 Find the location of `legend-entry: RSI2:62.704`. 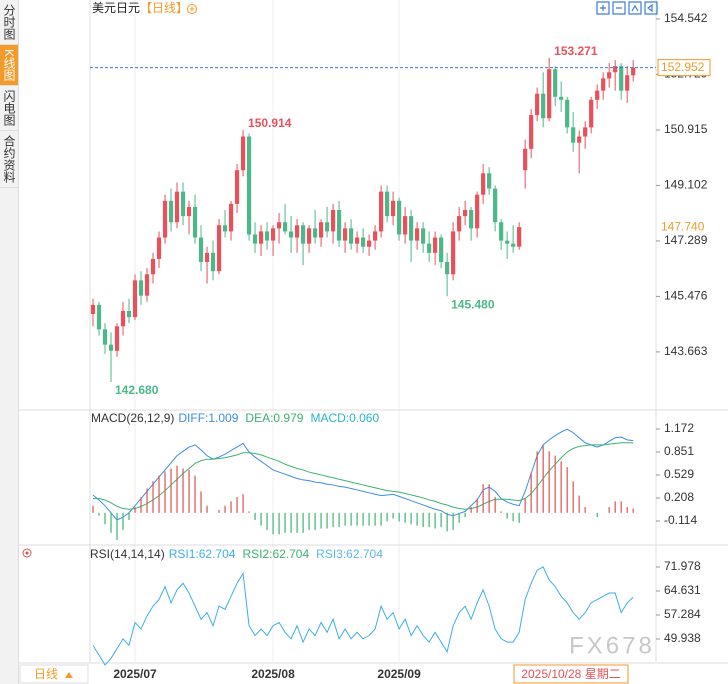

legend-entry: RSI2:62.704 is located at coordinates (275, 554).